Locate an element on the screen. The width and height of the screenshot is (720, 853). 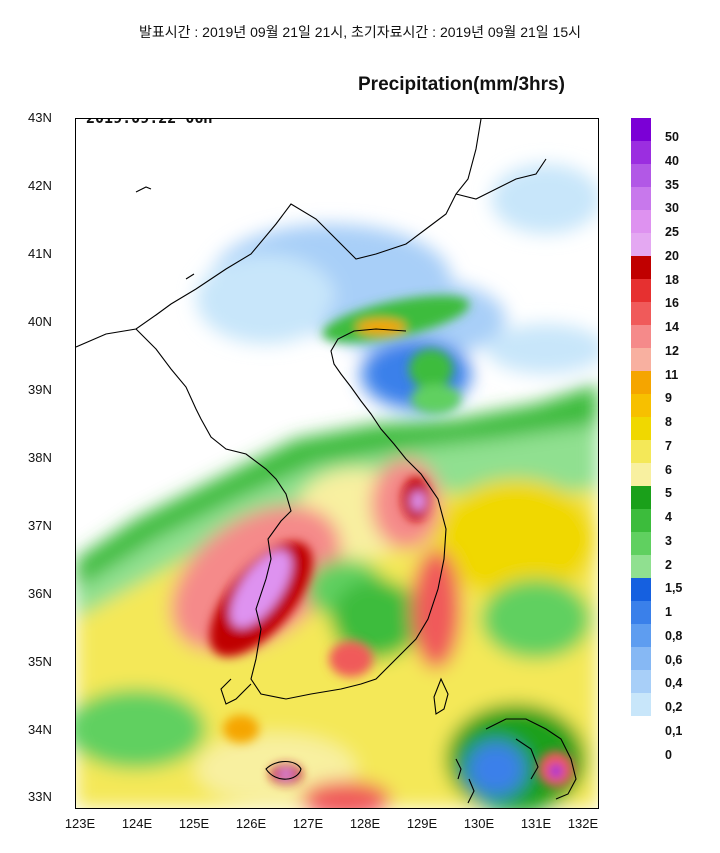
lon-tick: 128E is located at coordinates (365, 823).